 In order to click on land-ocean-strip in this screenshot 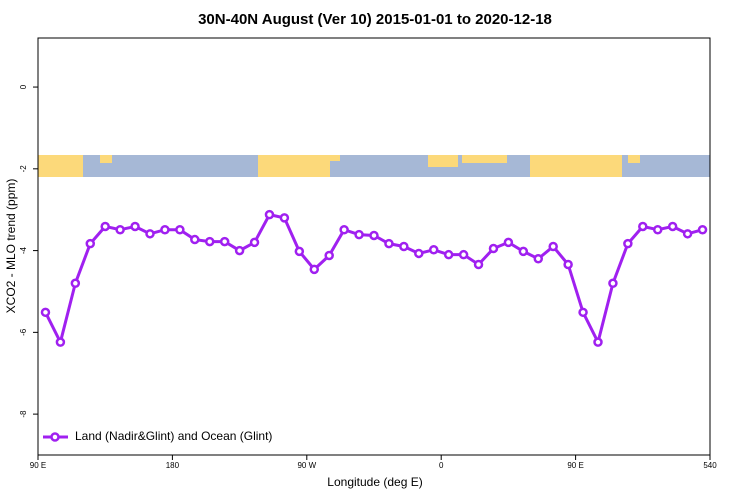, I will do `click(374, 166)`.